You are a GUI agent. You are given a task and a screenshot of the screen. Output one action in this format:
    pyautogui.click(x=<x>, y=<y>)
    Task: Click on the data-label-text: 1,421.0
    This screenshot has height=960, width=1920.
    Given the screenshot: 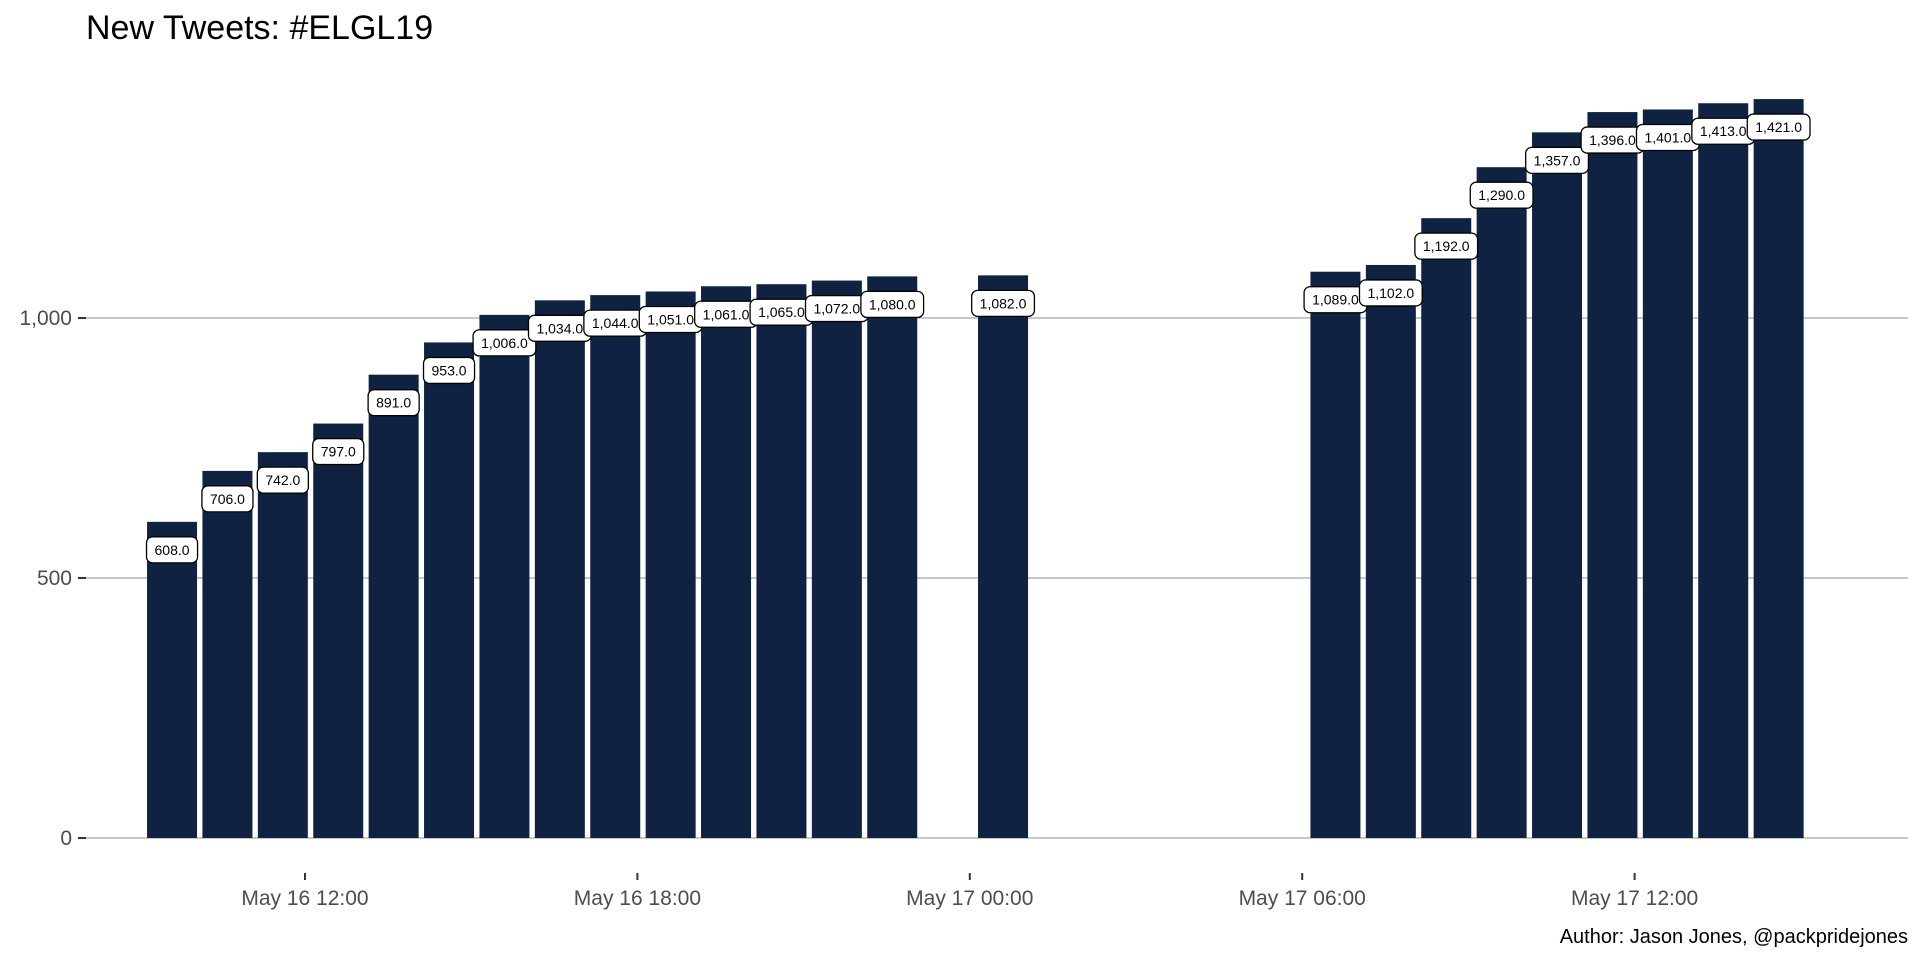 What is the action you would take?
    pyautogui.click(x=1778, y=127)
    